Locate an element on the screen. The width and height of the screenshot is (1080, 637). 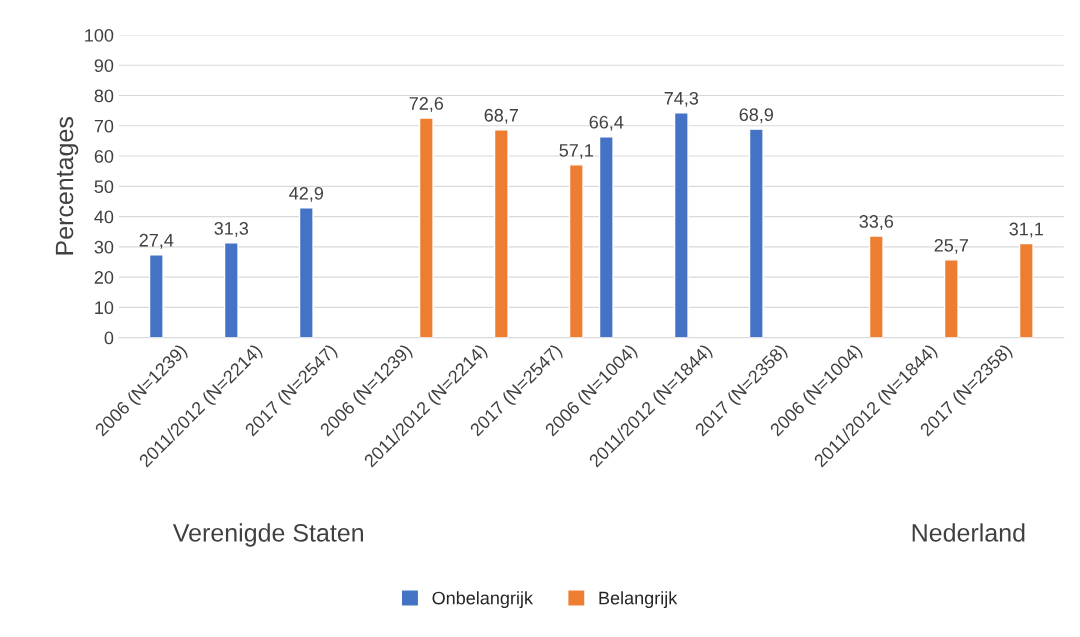
text: Nederland is located at coordinates (968, 532).